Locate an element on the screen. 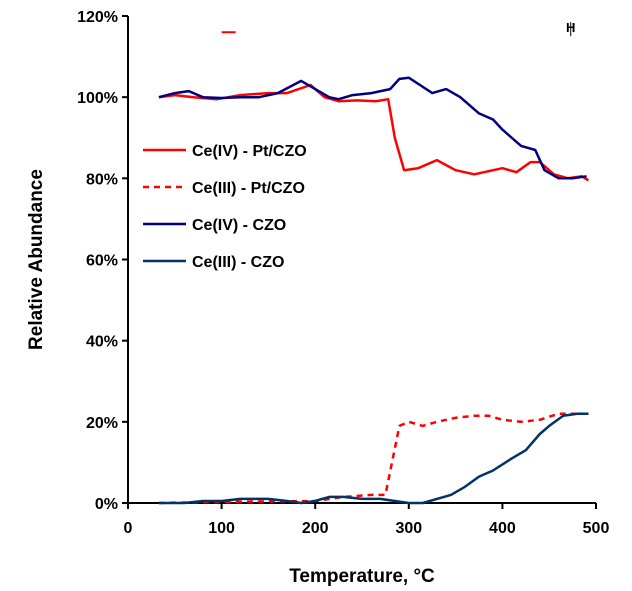 The width and height of the screenshot is (632, 591). x-tick-label: 300 is located at coordinates (408, 528).